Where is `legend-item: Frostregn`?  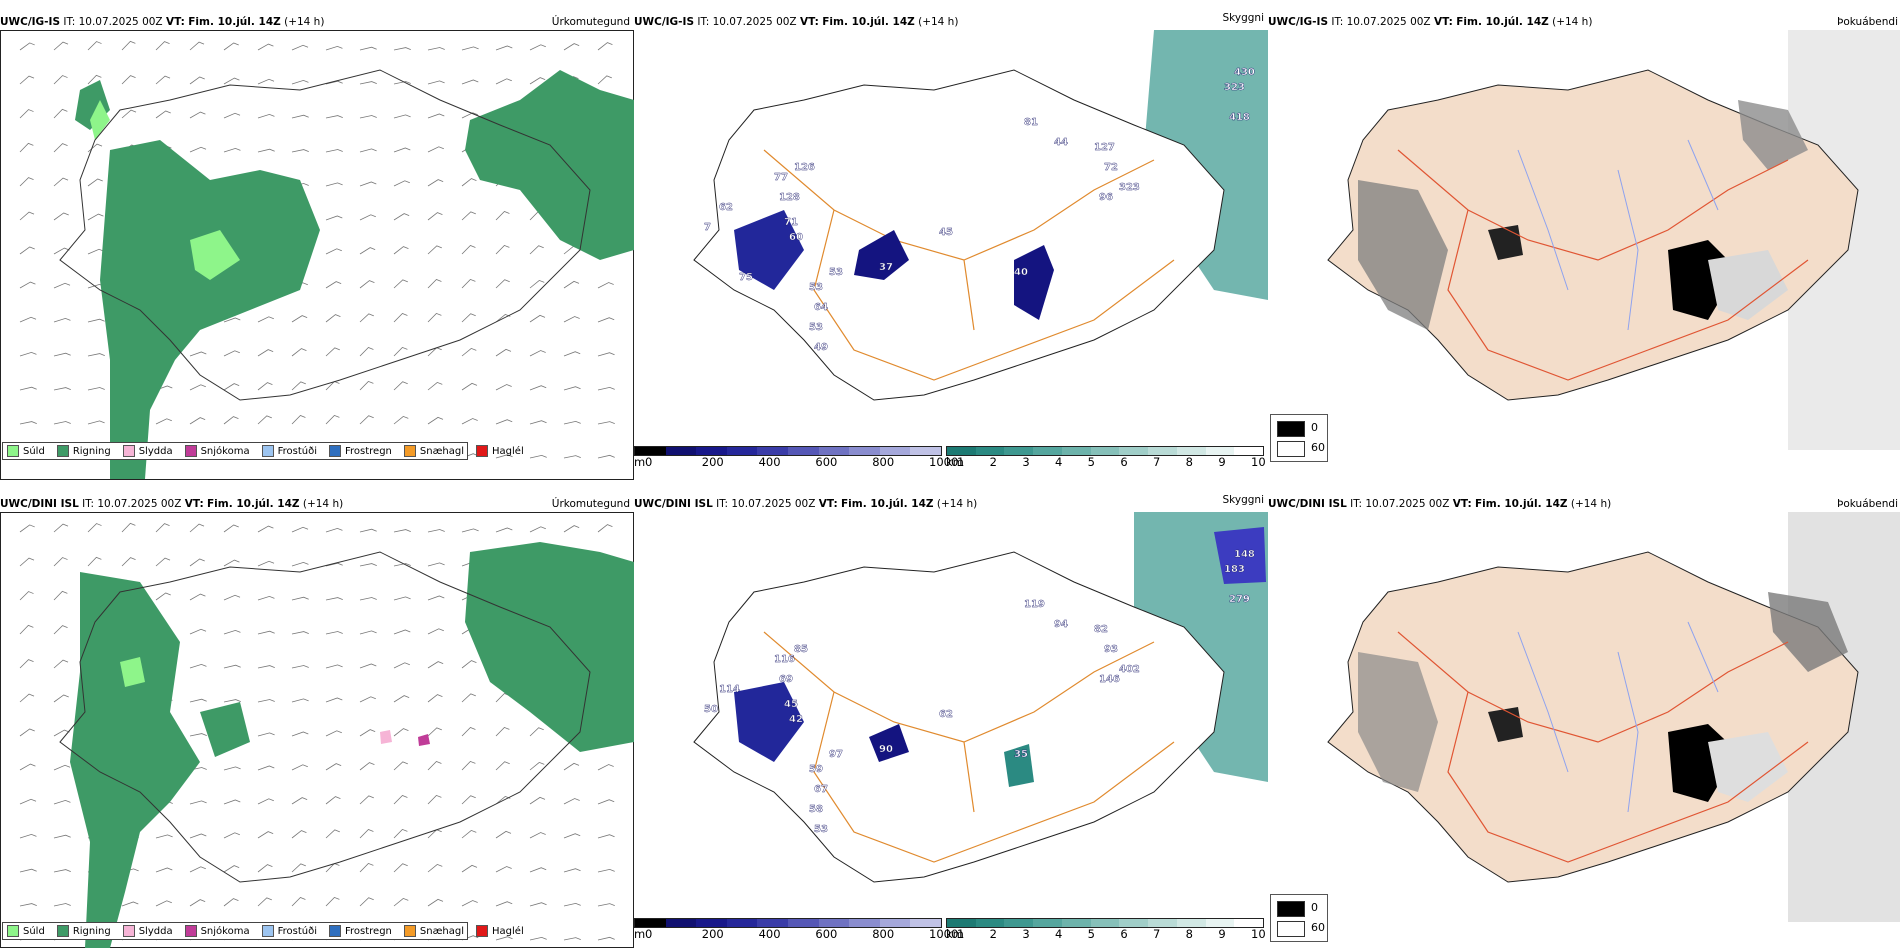 legend-item: Frostregn is located at coordinates (360, 931).